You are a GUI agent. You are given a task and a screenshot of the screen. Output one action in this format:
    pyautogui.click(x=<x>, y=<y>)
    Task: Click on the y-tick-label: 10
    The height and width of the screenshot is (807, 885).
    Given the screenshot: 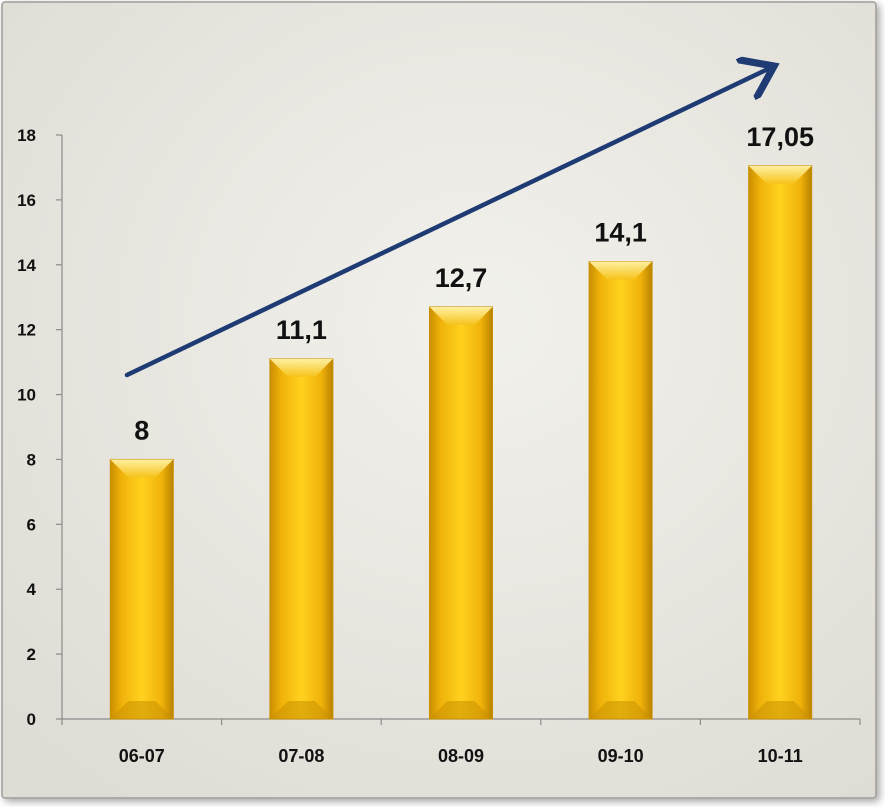 What is the action you would take?
    pyautogui.click(x=26, y=395)
    